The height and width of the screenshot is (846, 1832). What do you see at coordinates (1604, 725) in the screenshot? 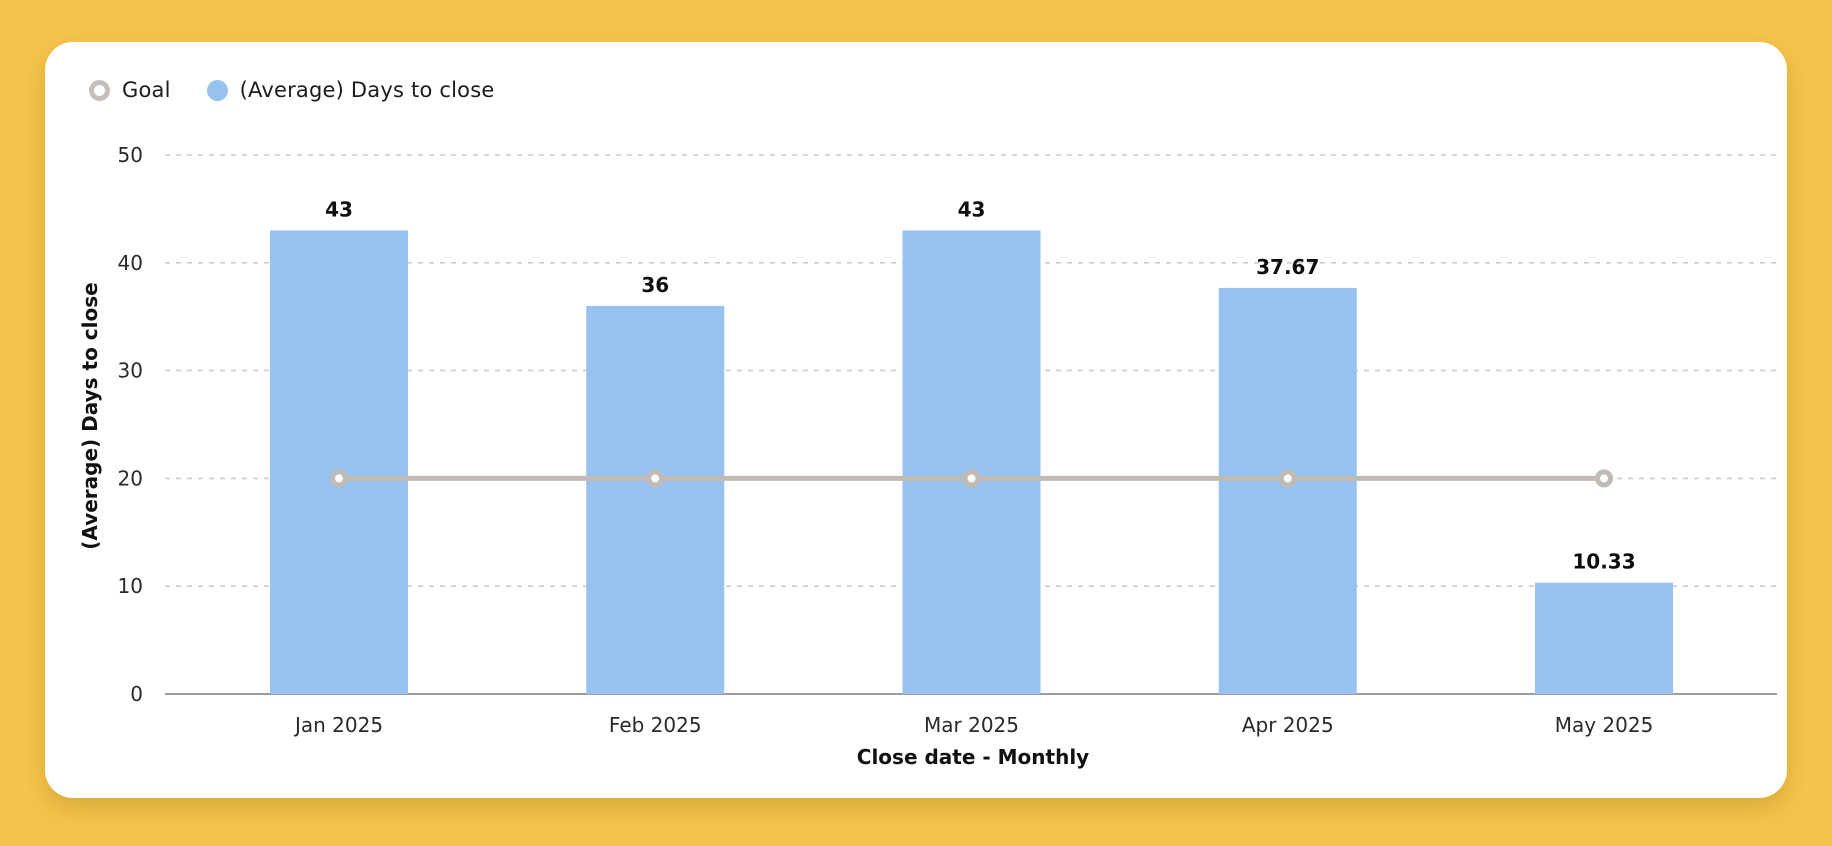
I see `x-category-label: May 2025` at bounding box center [1604, 725].